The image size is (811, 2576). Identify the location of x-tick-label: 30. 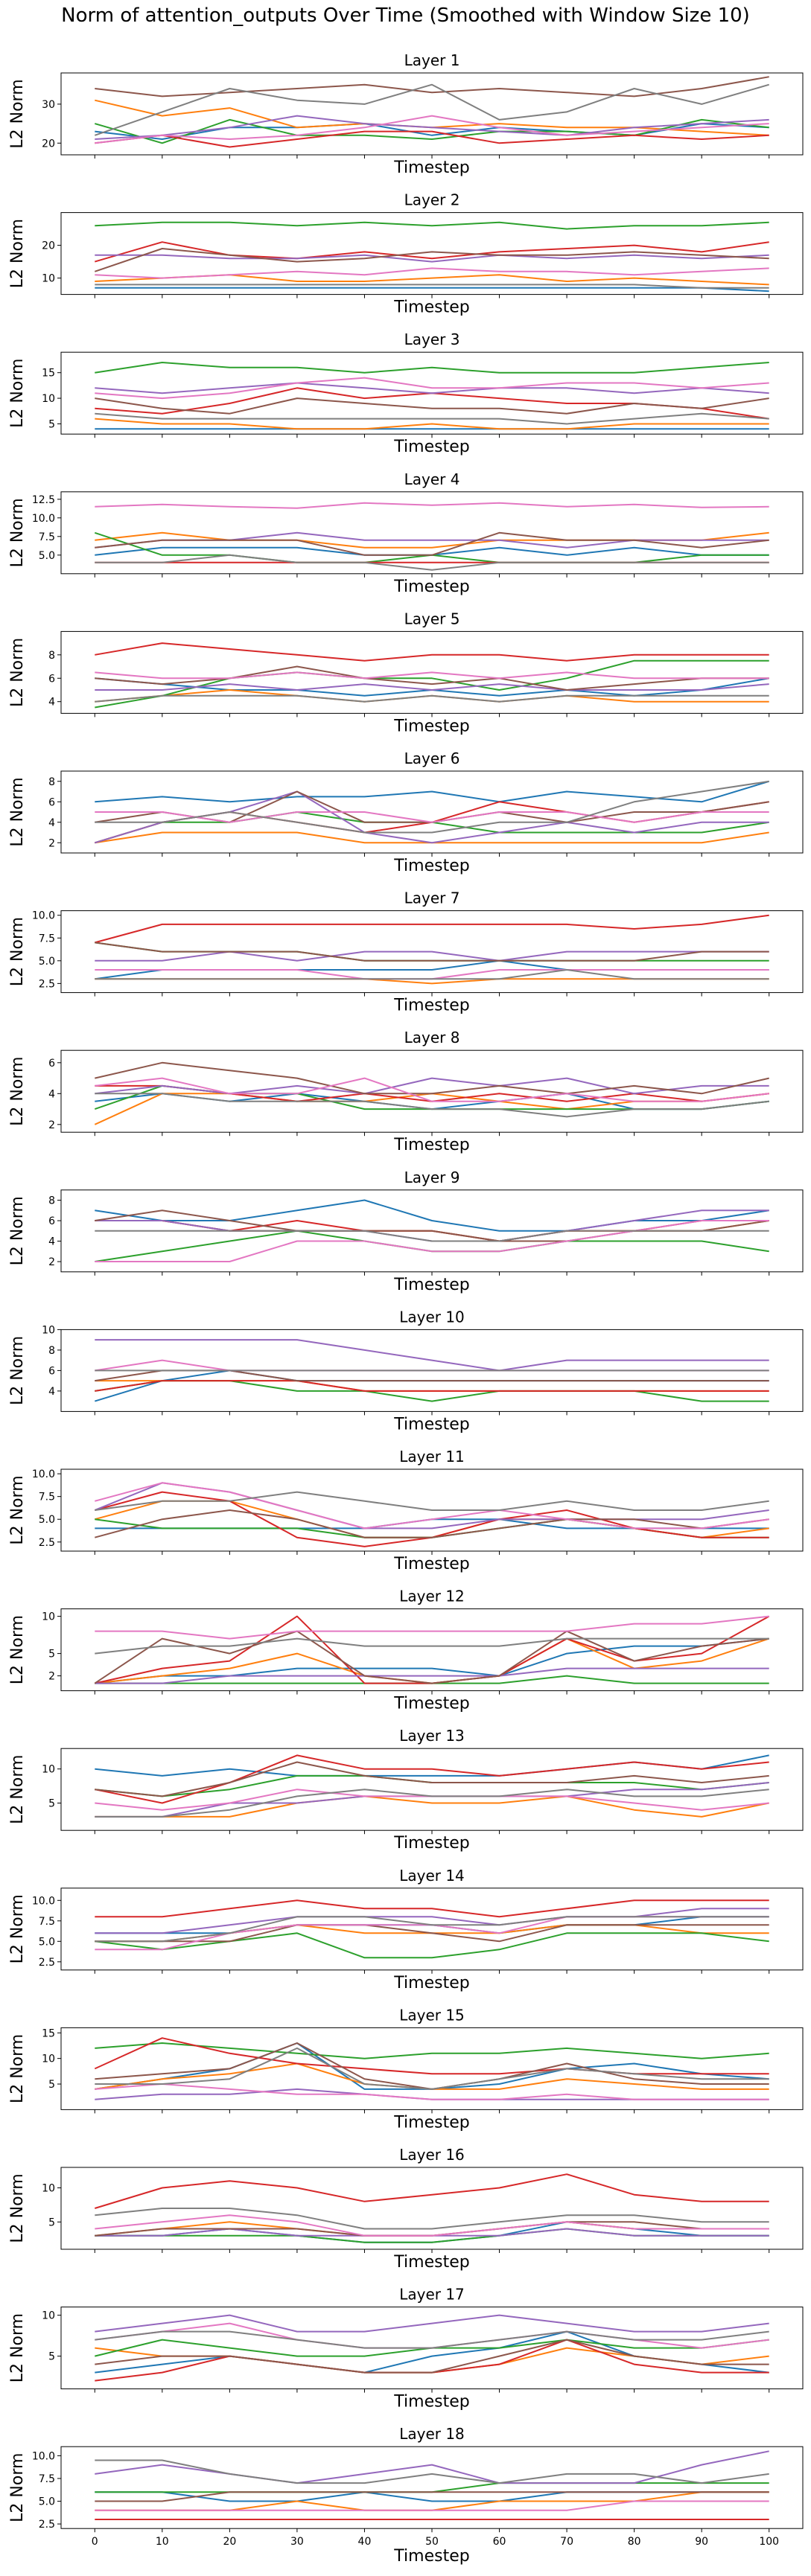
(297, 2542).